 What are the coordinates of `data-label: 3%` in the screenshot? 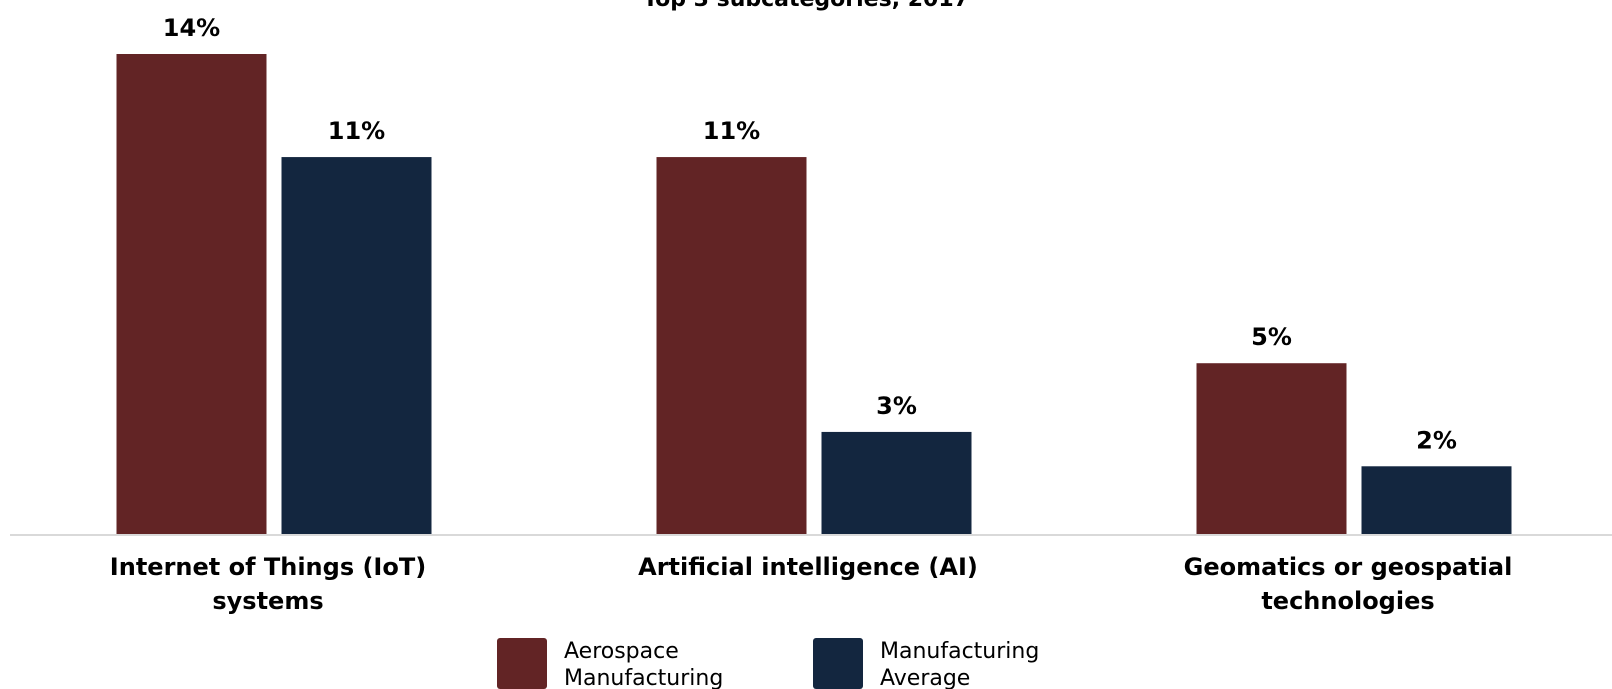 It's located at (896, 406).